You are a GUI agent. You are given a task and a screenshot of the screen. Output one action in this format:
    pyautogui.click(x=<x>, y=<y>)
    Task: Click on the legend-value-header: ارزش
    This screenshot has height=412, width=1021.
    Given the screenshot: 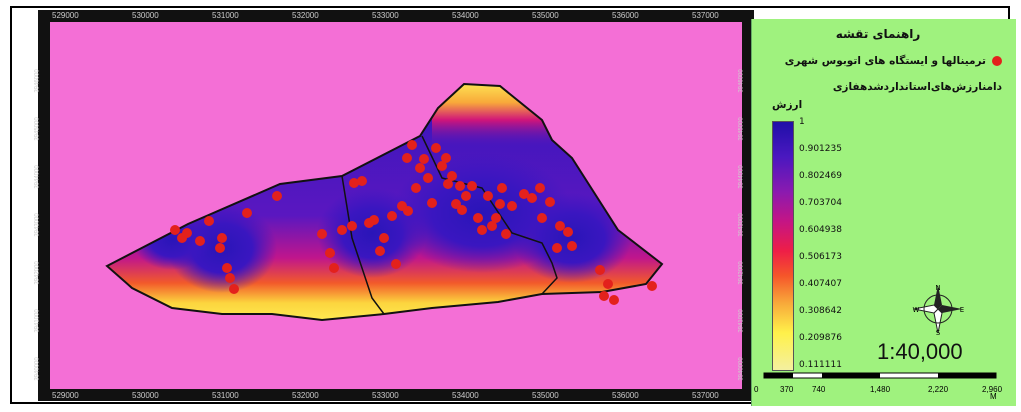 What is the action you would take?
    pyautogui.click(x=787, y=105)
    